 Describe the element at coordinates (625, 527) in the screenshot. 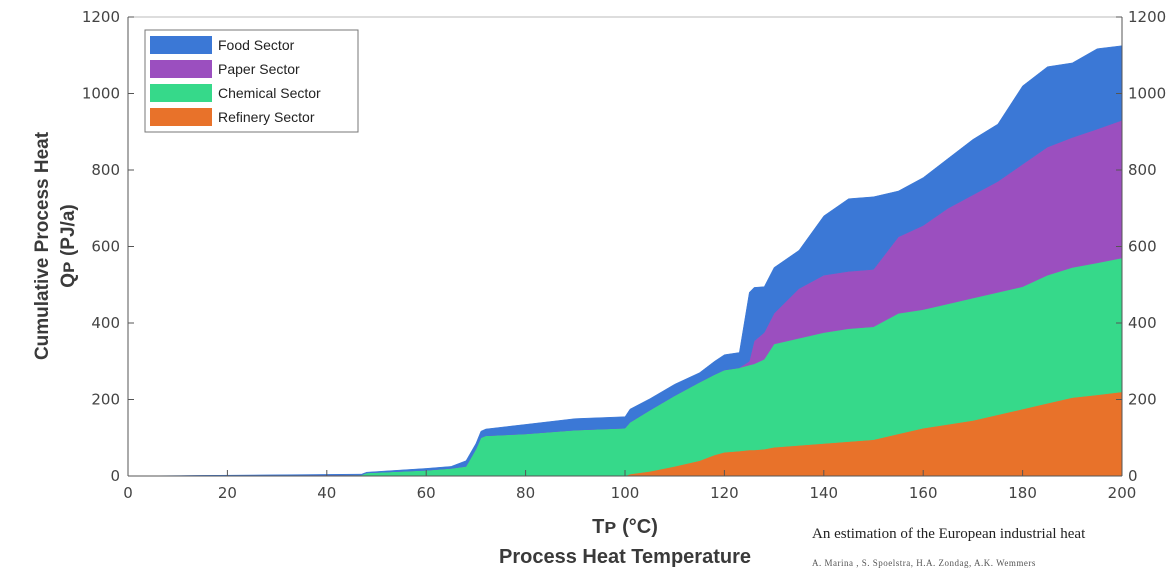

I see `x-axis-label-line1: Tᴘ (°C)` at that location.